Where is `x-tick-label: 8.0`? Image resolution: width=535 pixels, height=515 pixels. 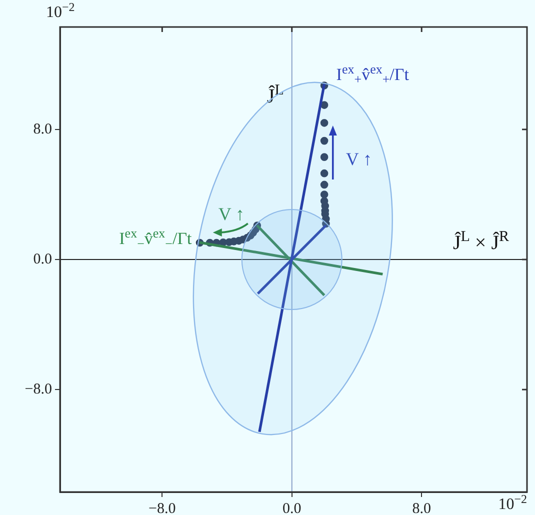 x-tick-label: 8.0 is located at coordinates (421, 507).